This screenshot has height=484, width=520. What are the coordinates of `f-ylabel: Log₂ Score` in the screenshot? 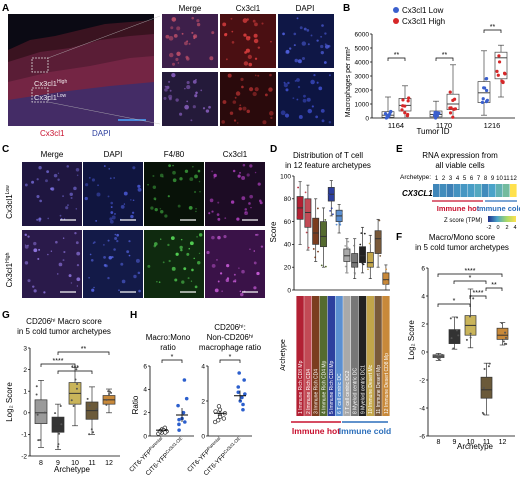 It's located at (411, 340).